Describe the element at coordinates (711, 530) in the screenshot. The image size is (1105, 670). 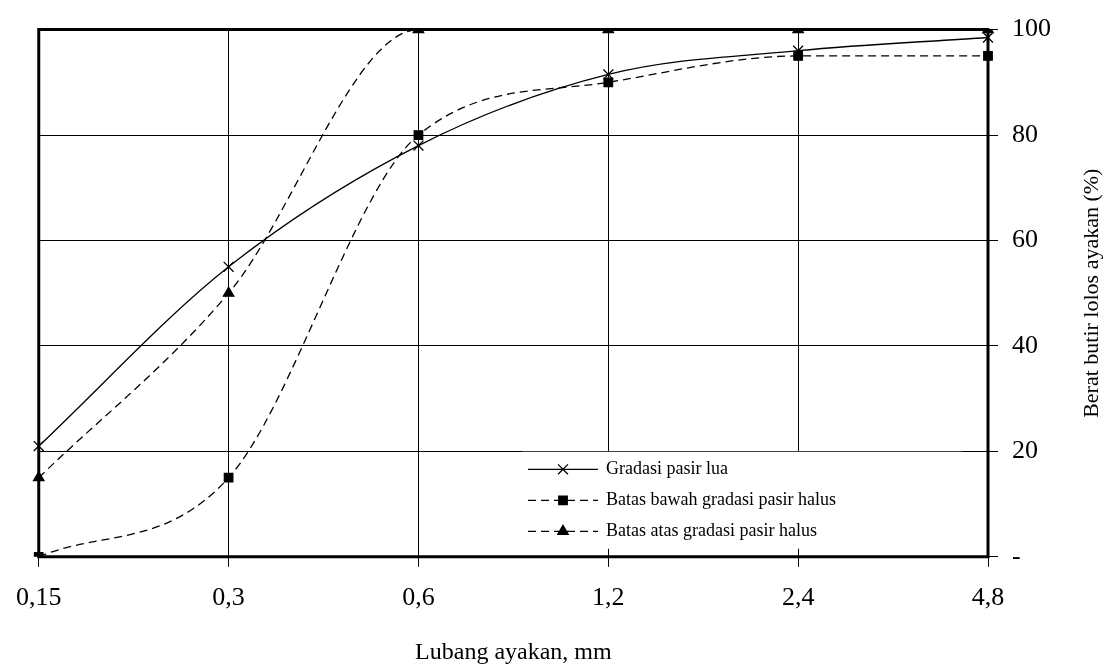
I see `legend-label: Batas atas gradasi pasir halus` at that location.